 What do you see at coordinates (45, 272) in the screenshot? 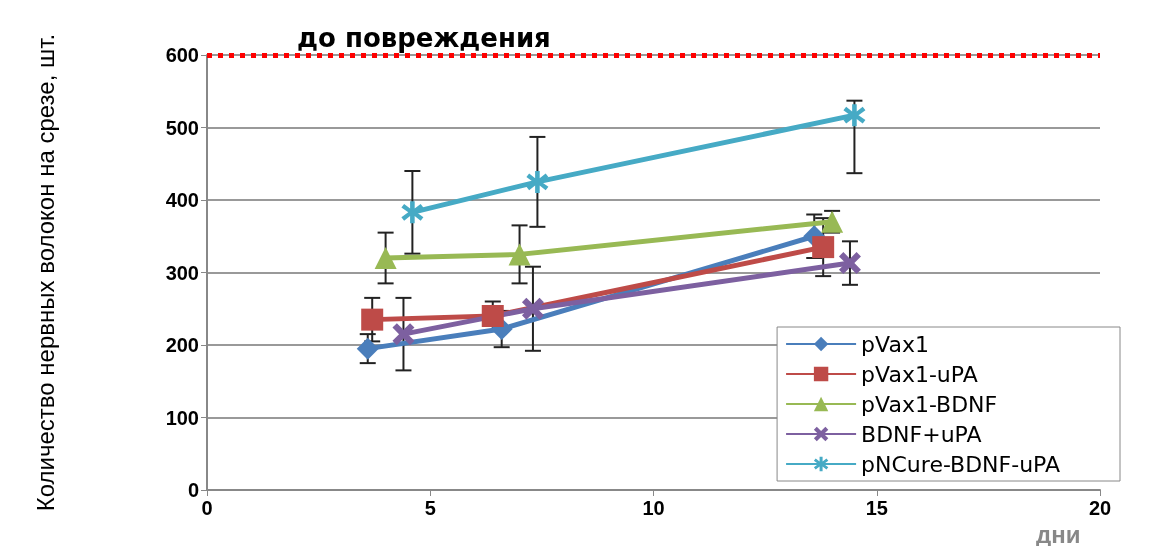
I see `y-axis-title: Количество нервных волокон на срезе, шт.` at bounding box center [45, 272].